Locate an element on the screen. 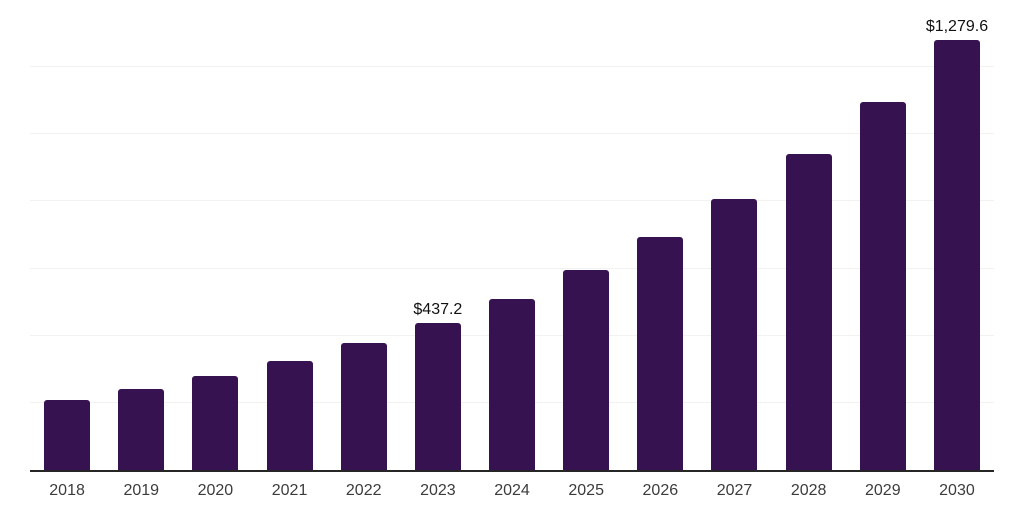 This screenshot has height=512, width=1024. bar-2020 is located at coordinates (215, 423).